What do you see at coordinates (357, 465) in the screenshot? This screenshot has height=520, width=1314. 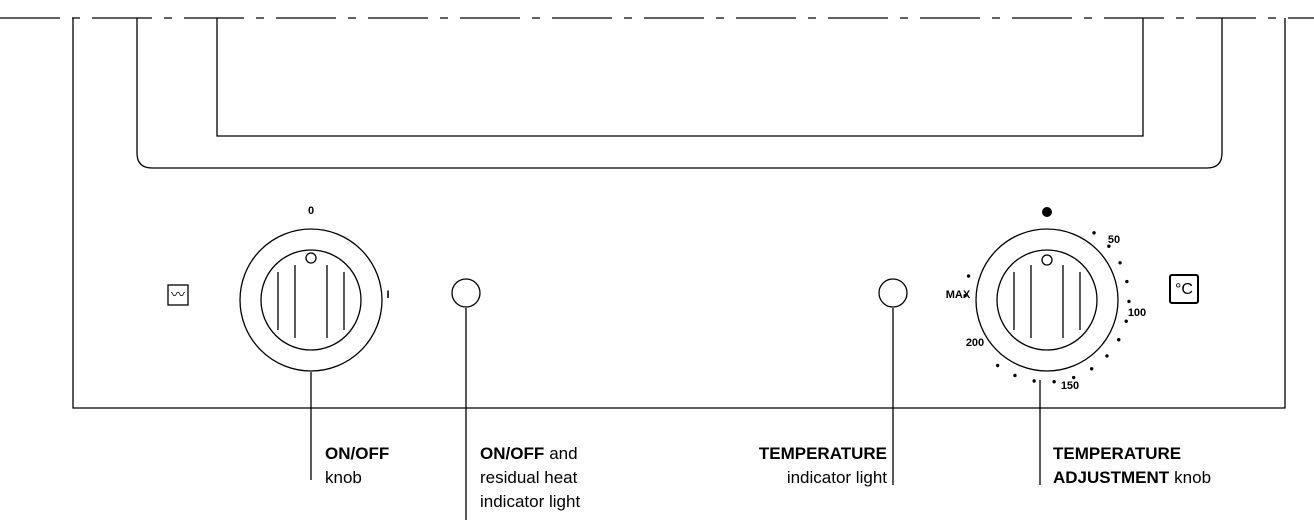 I see `callout: ON/OFF knob` at bounding box center [357, 465].